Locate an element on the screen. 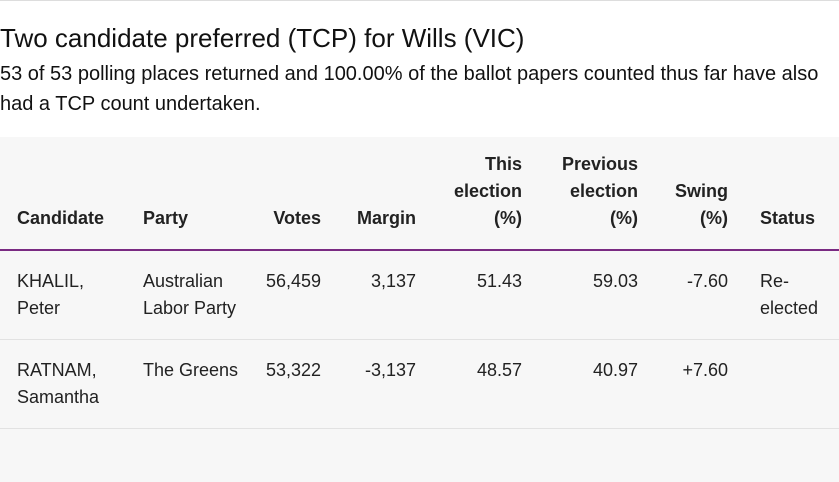  cell: RATNAM, Samantha is located at coordinates (63, 384).